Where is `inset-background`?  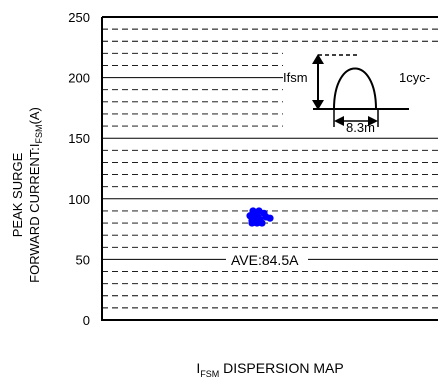 inset-background is located at coordinates (360, 91).